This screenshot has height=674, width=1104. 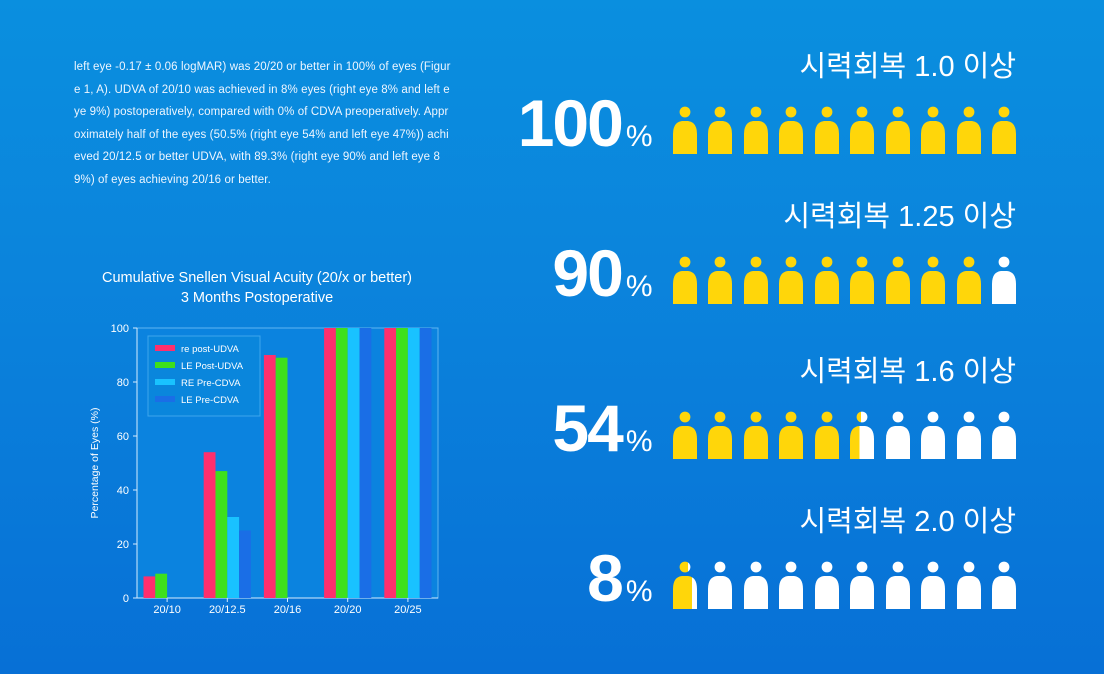 What do you see at coordinates (210, 400) in the screenshot?
I see `legend-entry: LE Pre-CDVA` at bounding box center [210, 400].